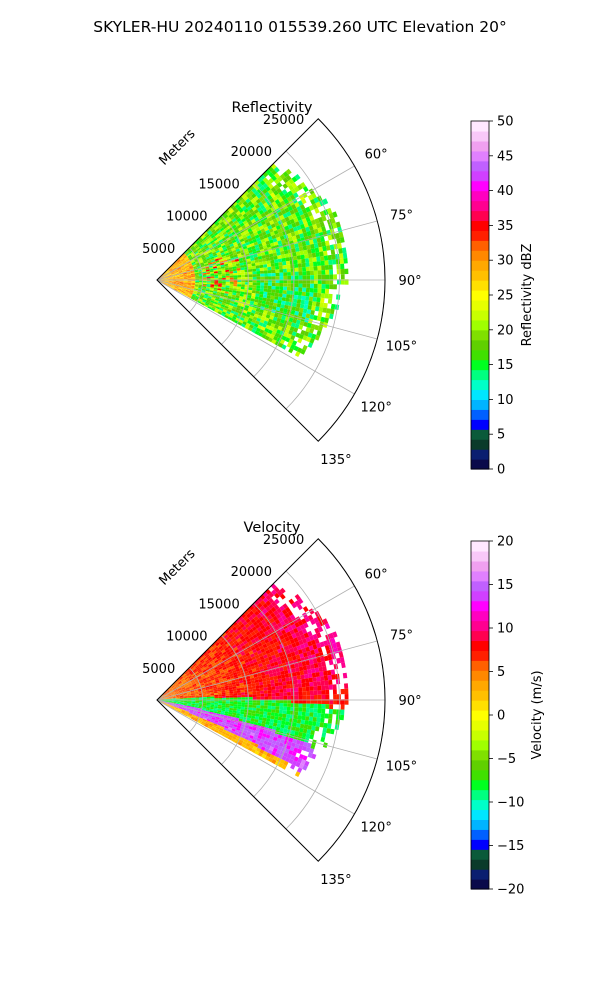 This screenshot has width=600, height=1000. I want to click on colorbar-label: Reflectivity dBZ, so click(527, 295).